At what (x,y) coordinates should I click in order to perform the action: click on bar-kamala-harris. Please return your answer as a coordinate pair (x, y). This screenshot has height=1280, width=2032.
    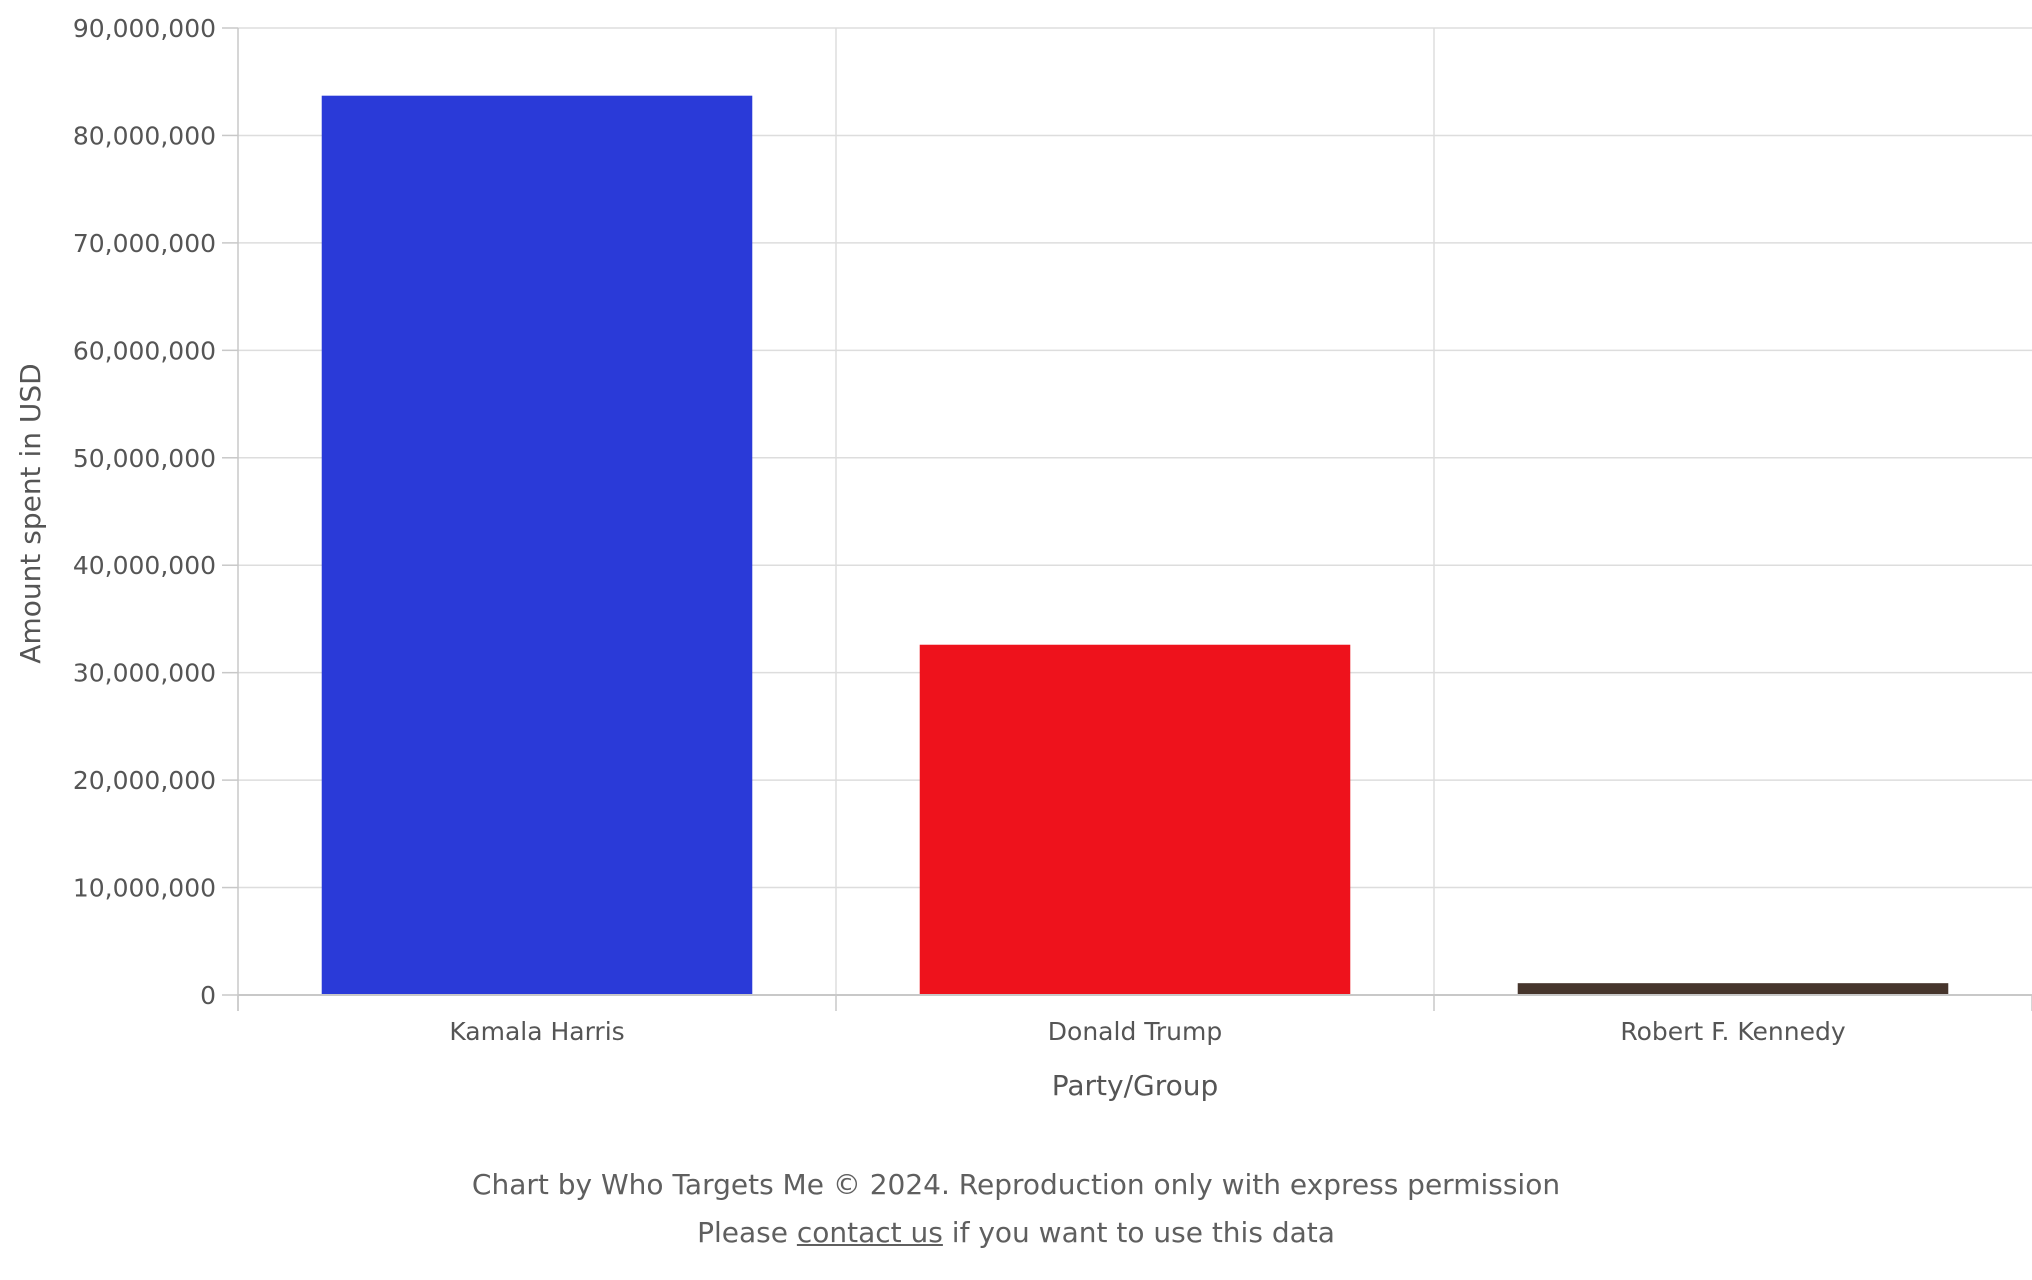
    Looking at the image, I should click on (537, 545).